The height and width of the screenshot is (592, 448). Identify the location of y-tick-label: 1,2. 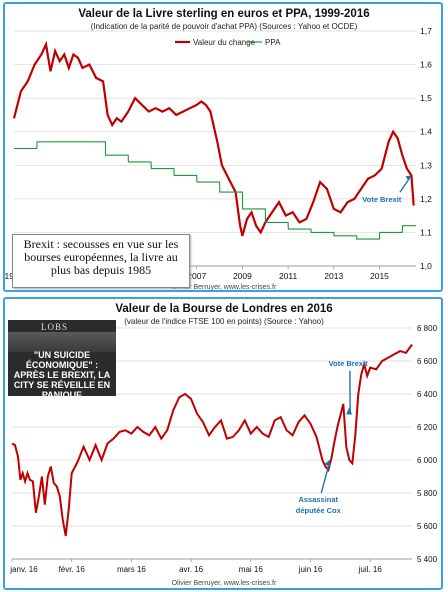
(426, 199).